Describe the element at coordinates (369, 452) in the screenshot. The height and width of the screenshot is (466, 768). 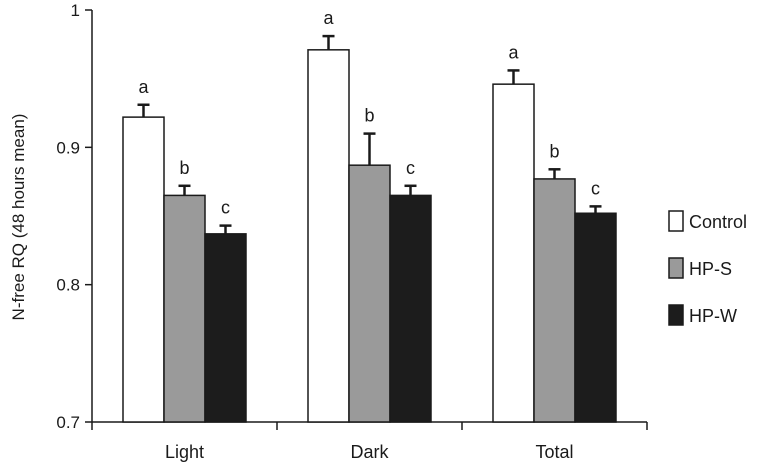
I see `x-category-label: Dark` at that location.